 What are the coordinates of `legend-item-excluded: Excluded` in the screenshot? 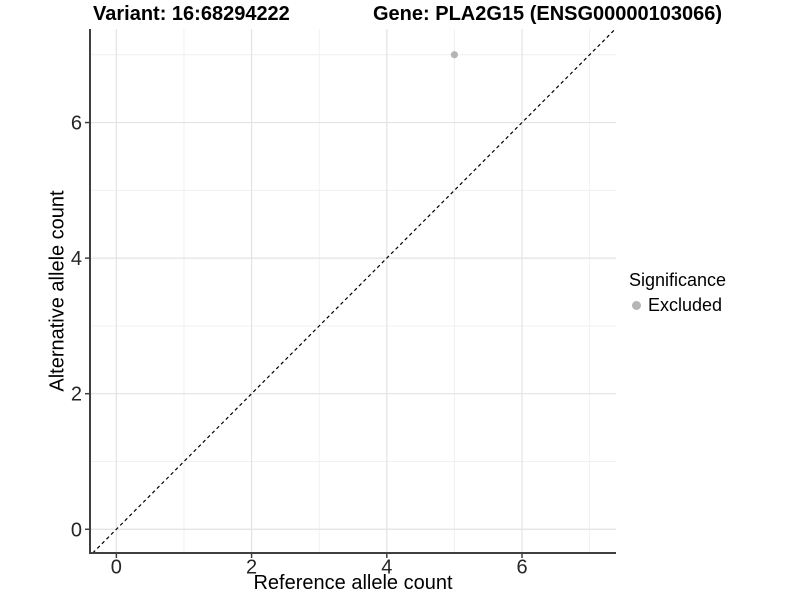 It's located at (677, 305).